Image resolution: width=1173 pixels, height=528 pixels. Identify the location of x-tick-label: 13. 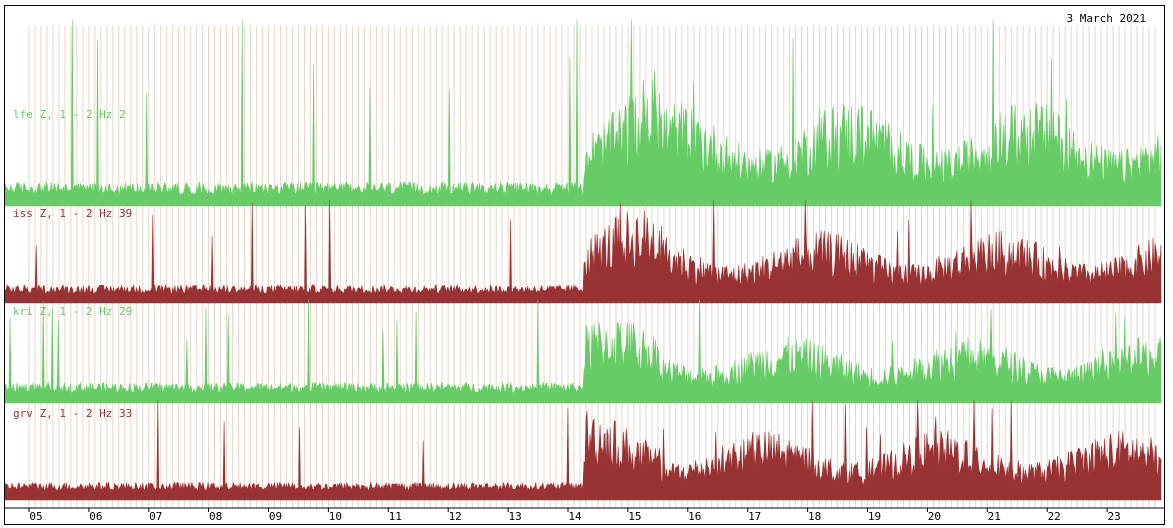
(514, 516).